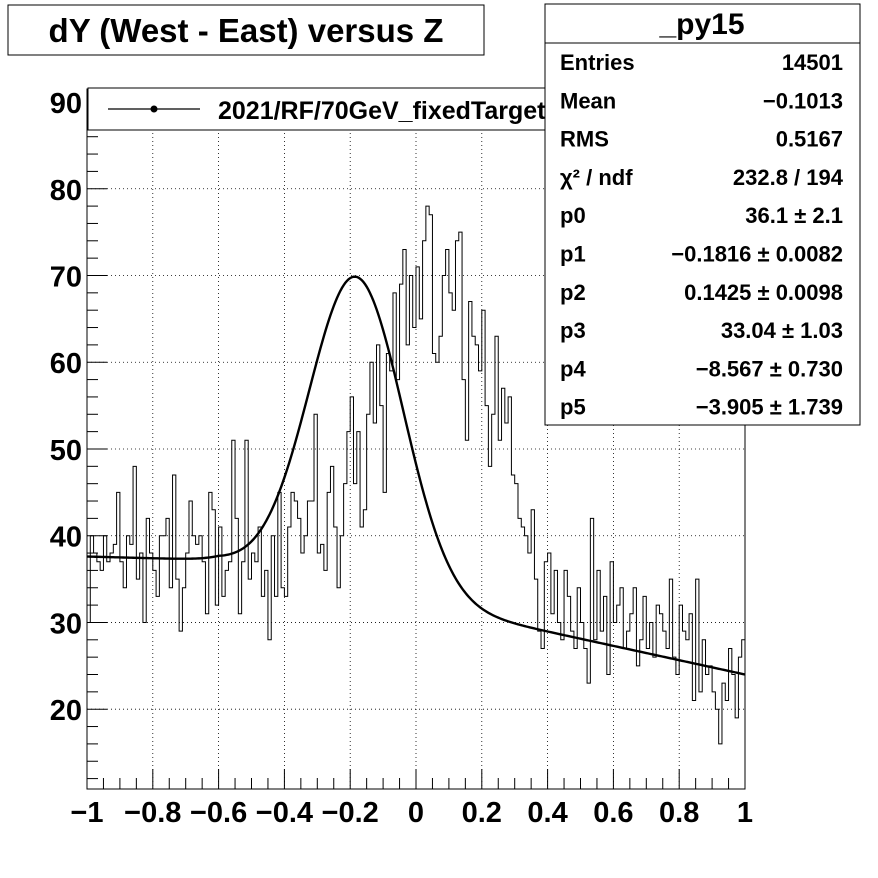 Image resolution: width=878 pixels, height=878 pixels. I want to click on legend-point-marker, so click(154, 109).